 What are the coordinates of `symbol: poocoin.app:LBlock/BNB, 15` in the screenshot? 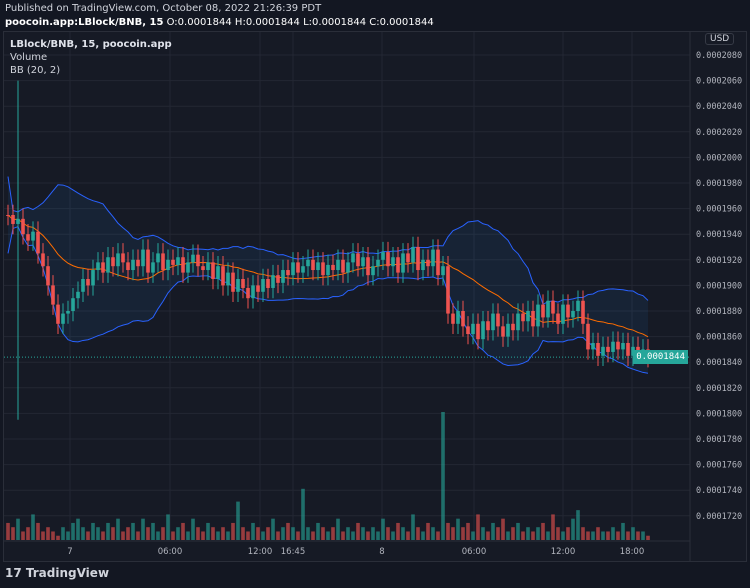 It's located at (84, 22).